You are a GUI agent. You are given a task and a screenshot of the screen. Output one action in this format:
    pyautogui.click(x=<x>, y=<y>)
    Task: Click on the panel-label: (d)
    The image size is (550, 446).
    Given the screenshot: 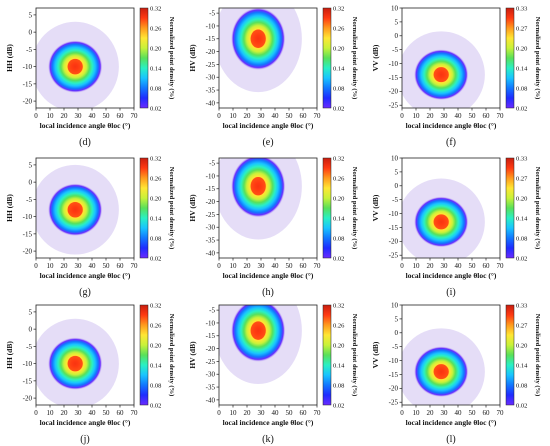 What is the action you would take?
    pyautogui.click(x=85, y=142)
    